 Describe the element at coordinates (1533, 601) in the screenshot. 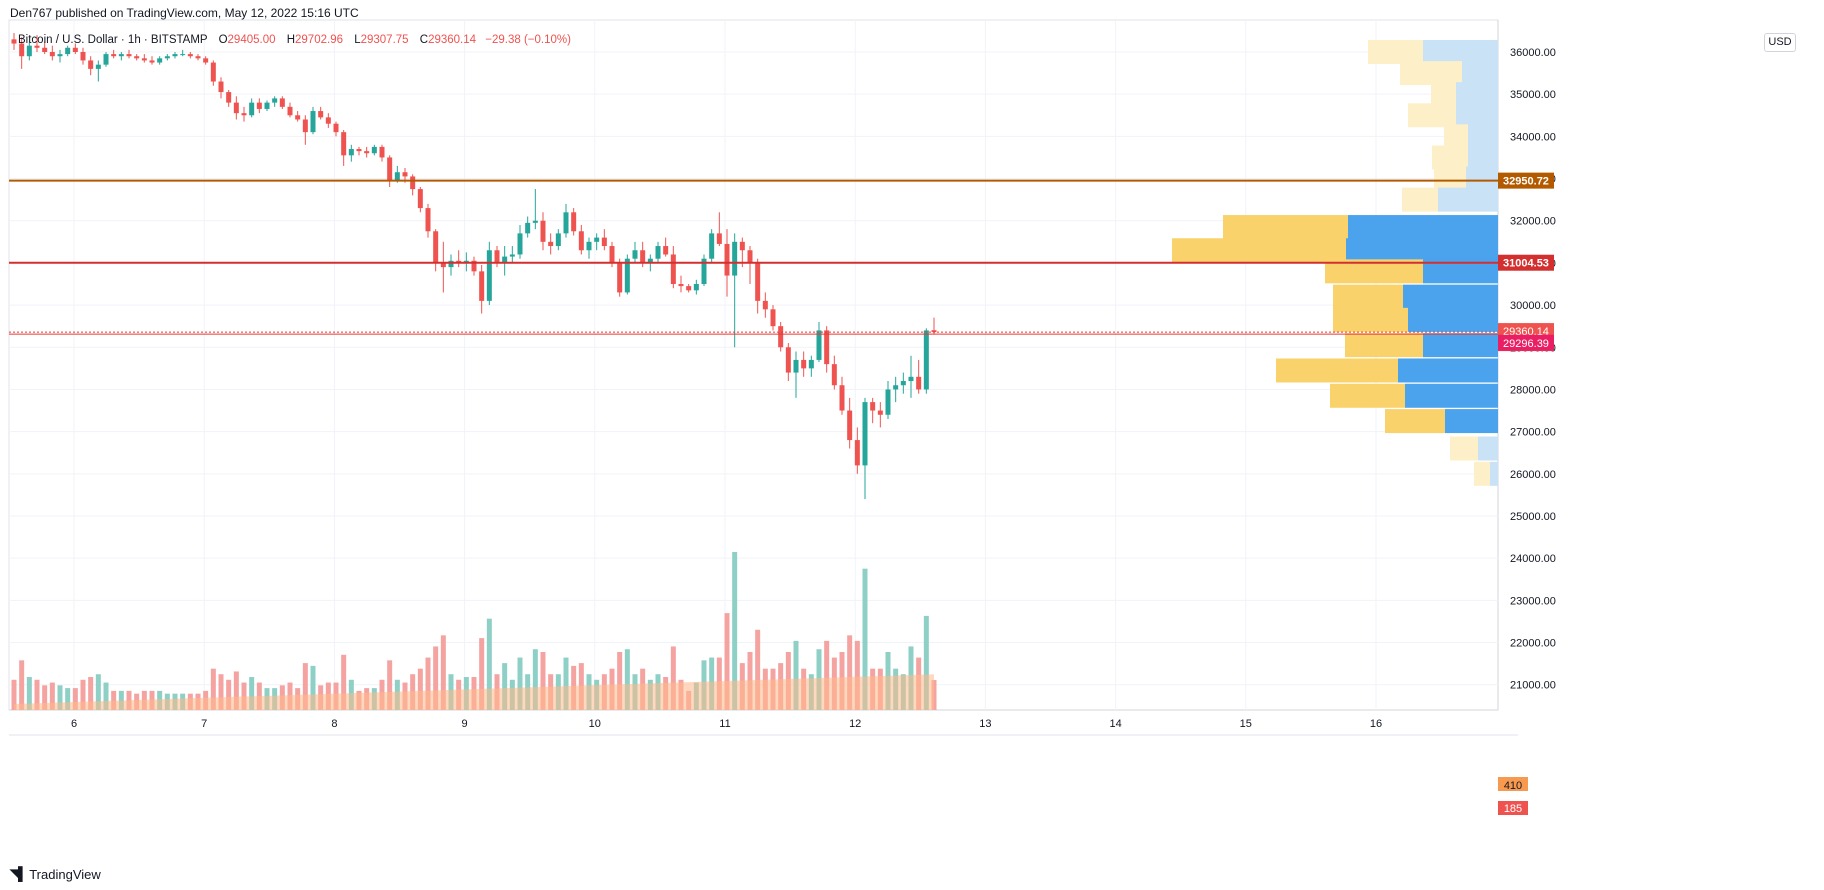

I see `price-tick-label: 23000.00` at that location.